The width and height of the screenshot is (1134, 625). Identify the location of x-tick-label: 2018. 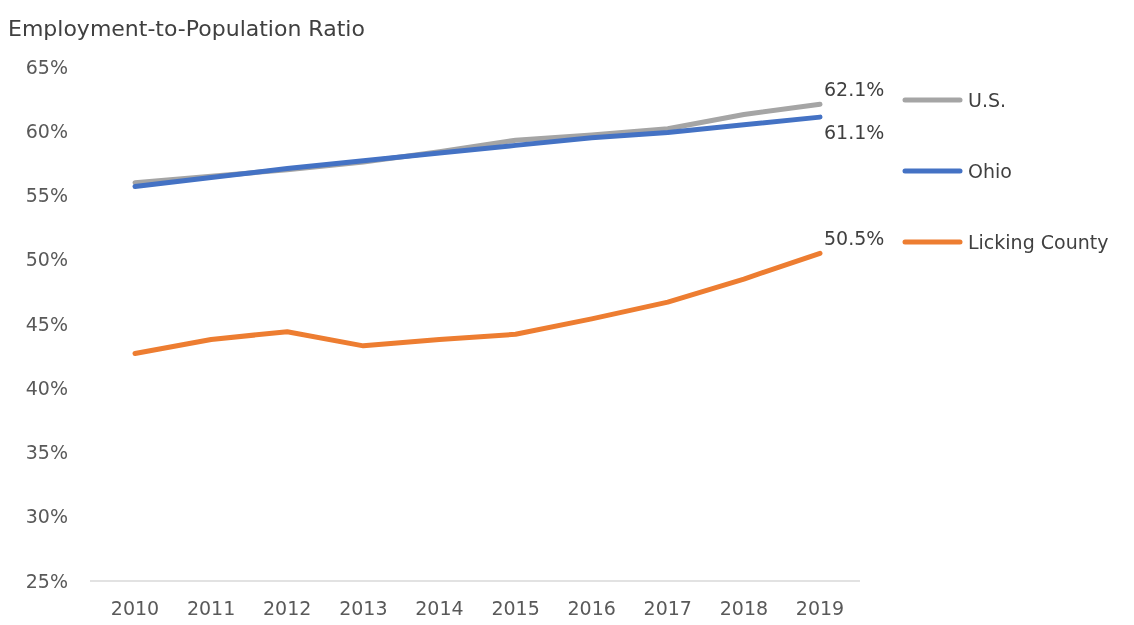
(744, 608).